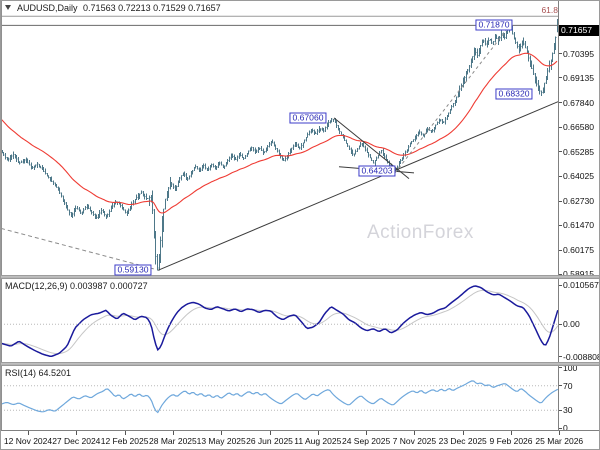 The width and height of the screenshot is (600, 450). Describe the element at coordinates (124, 441) in the screenshot. I see `time-axis-label: 12 Feb 2025` at that location.